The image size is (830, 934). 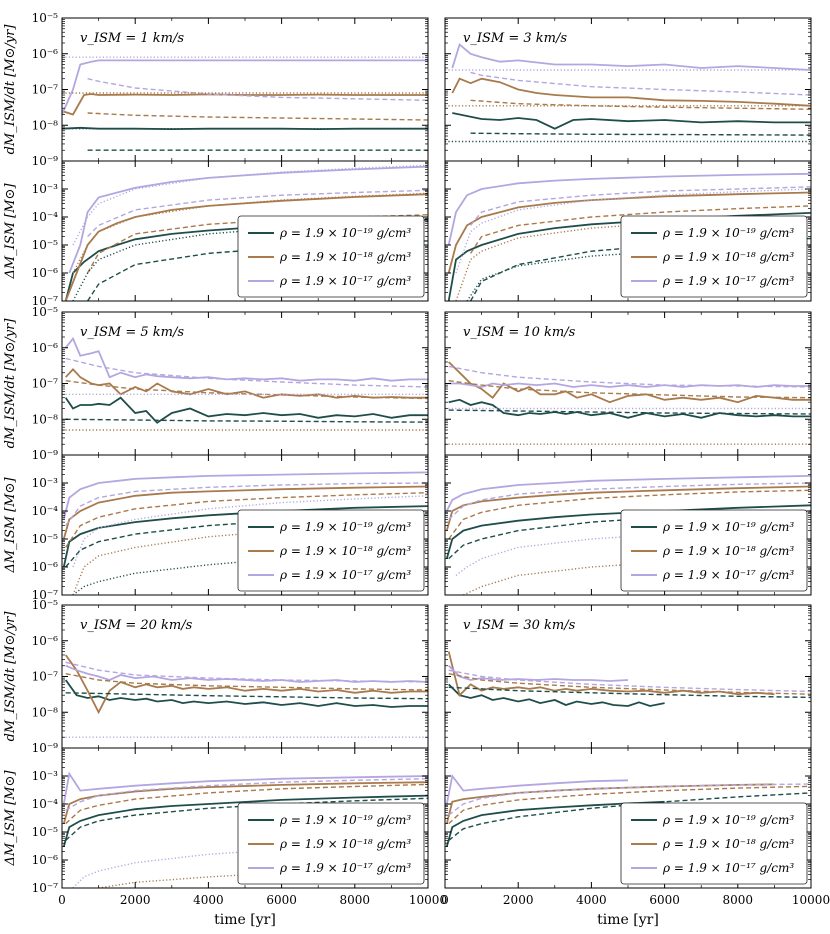 What do you see at coordinates (135, 900) in the screenshot?
I see `x-tick-label: 2000` at bounding box center [135, 900].